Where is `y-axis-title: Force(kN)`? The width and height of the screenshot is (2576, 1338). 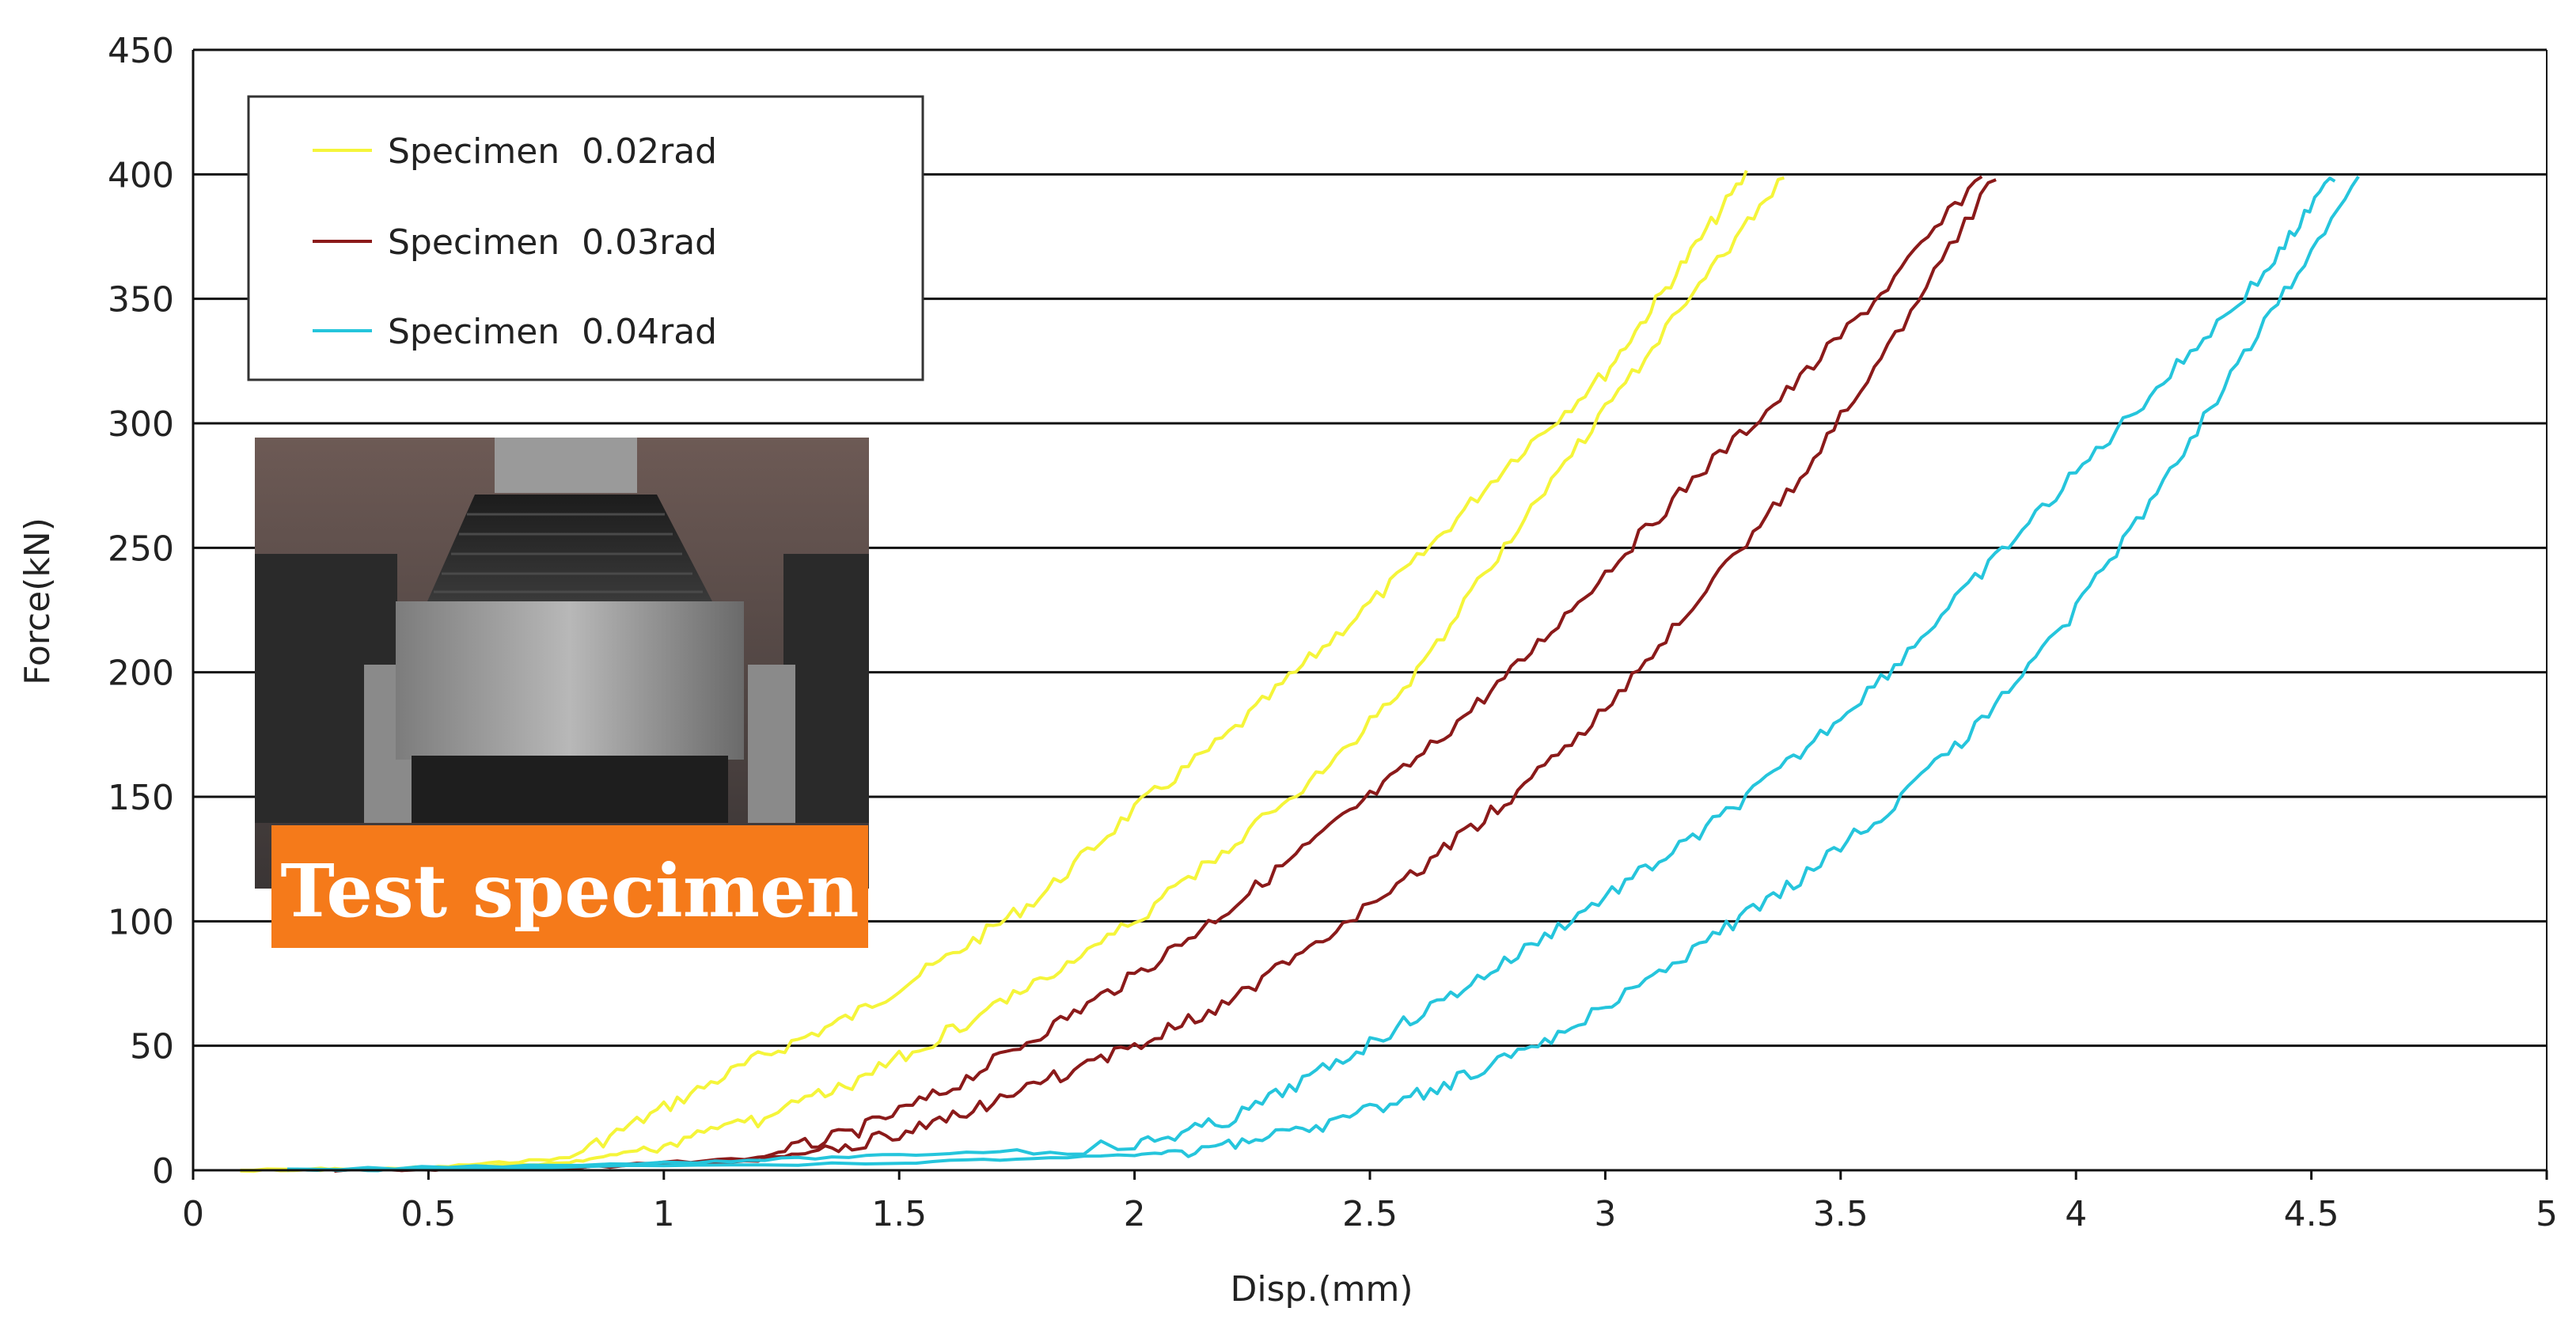
y-axis-title: Force(kN) is located at coordinates (37, 601).